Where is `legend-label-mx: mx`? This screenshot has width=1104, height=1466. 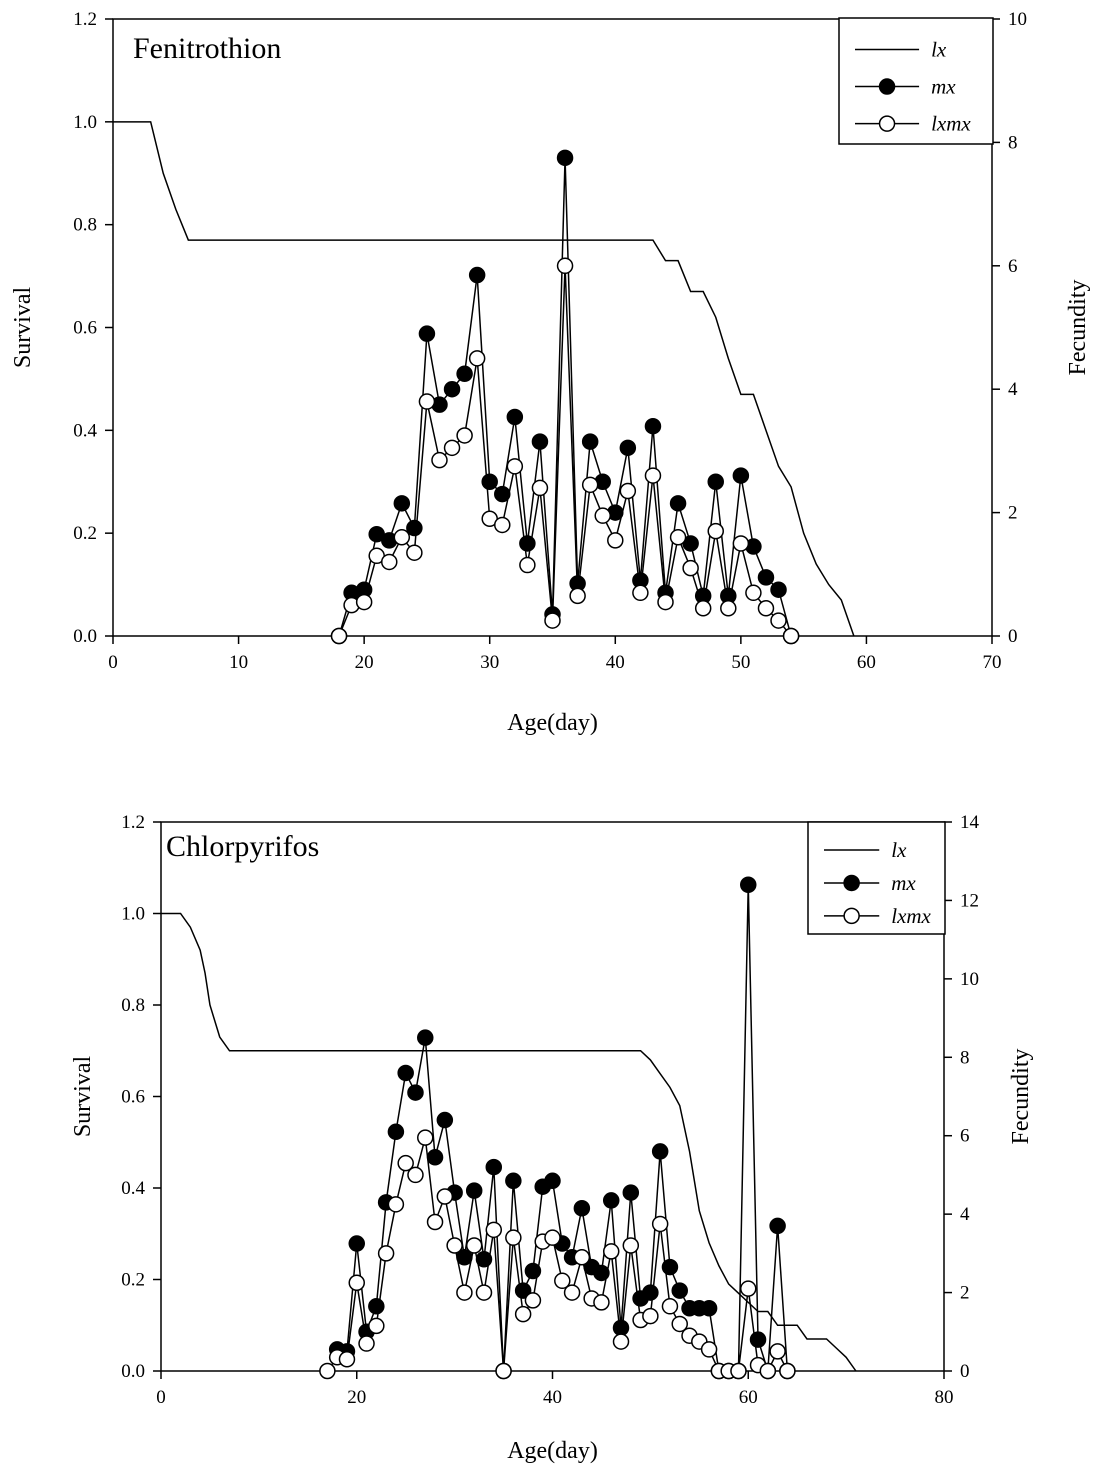 legend-label-mx: mx is located at coordinates (903, 883).